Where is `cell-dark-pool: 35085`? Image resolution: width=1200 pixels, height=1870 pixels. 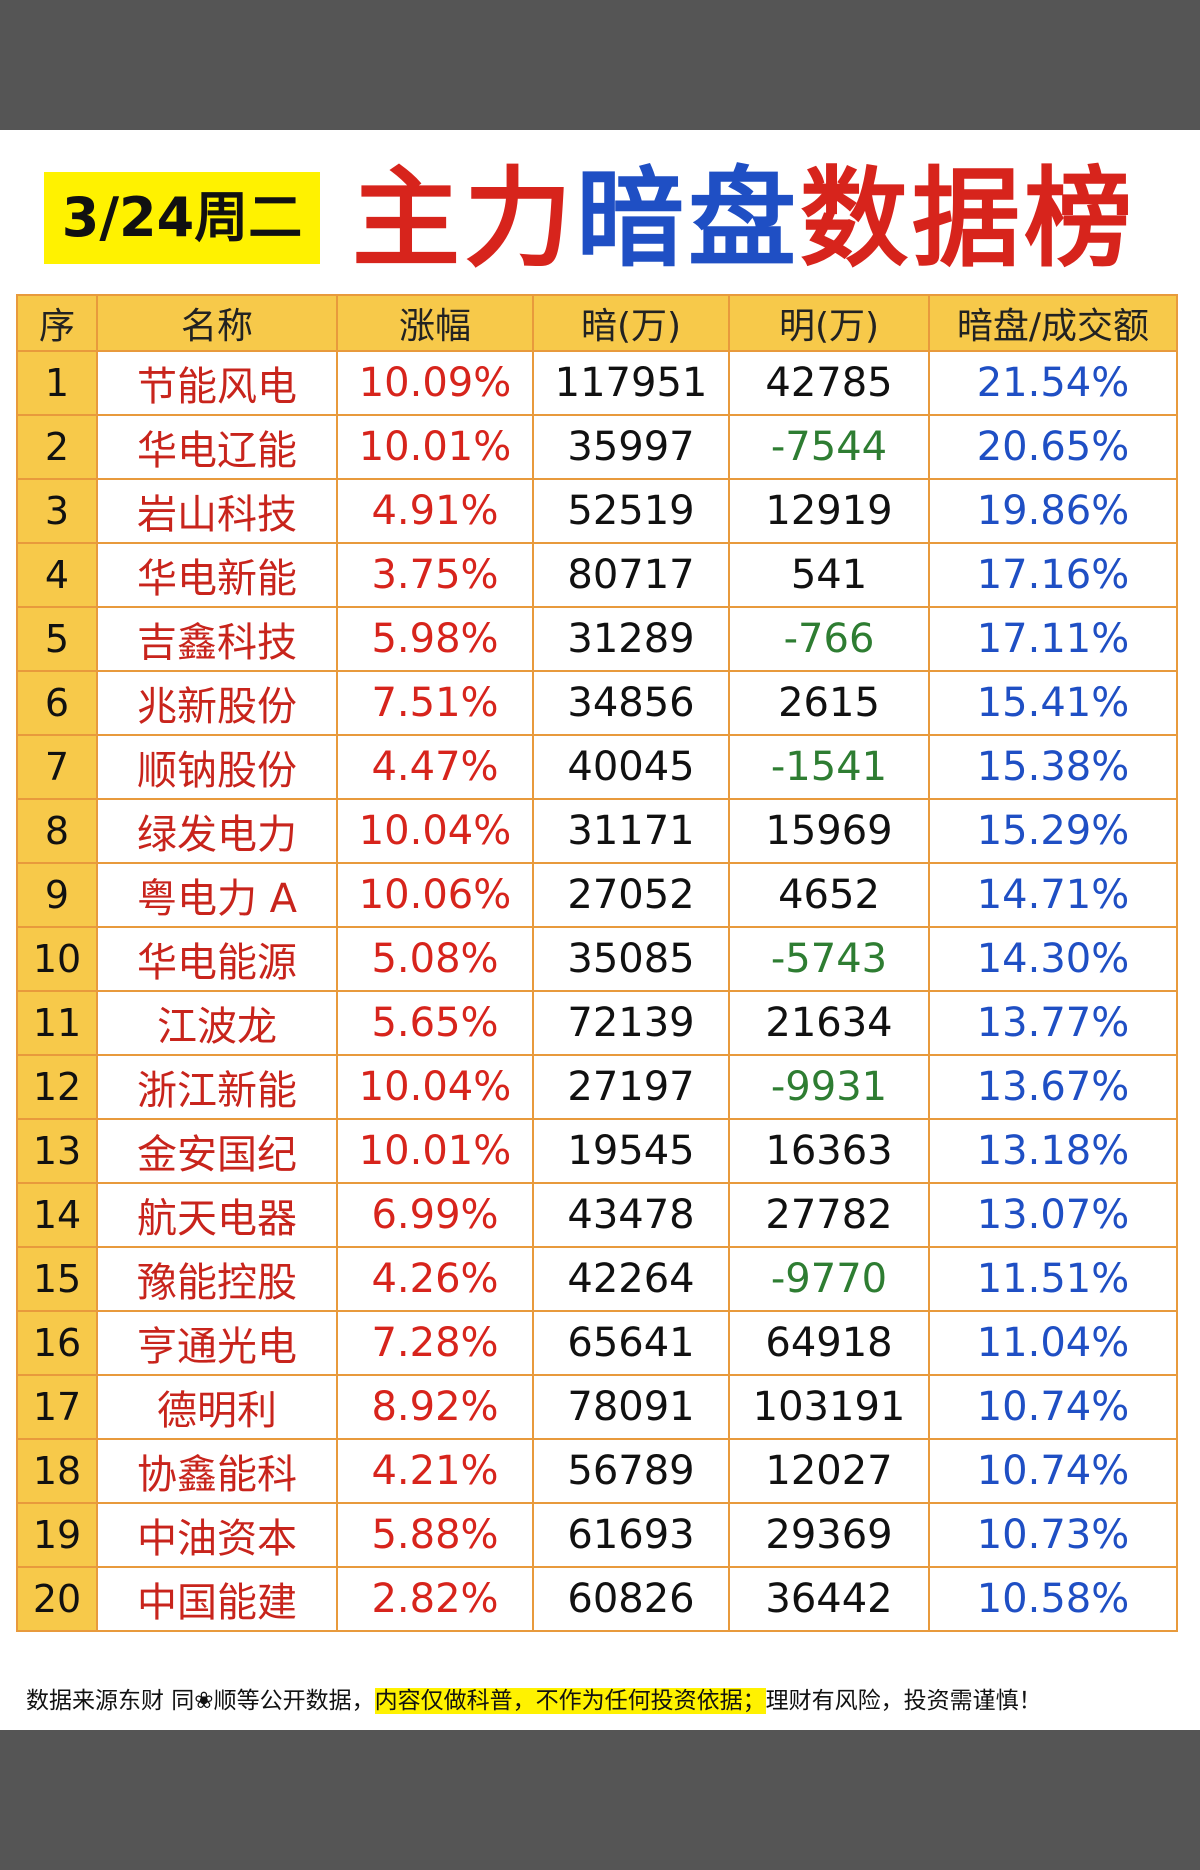 cell-dark-pool: 35085 is located at coordinates (631, 959).